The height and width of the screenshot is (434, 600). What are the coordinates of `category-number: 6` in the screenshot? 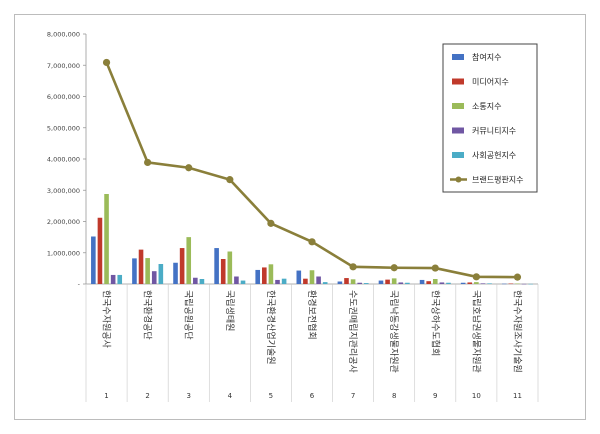 It's located at (312, 396).